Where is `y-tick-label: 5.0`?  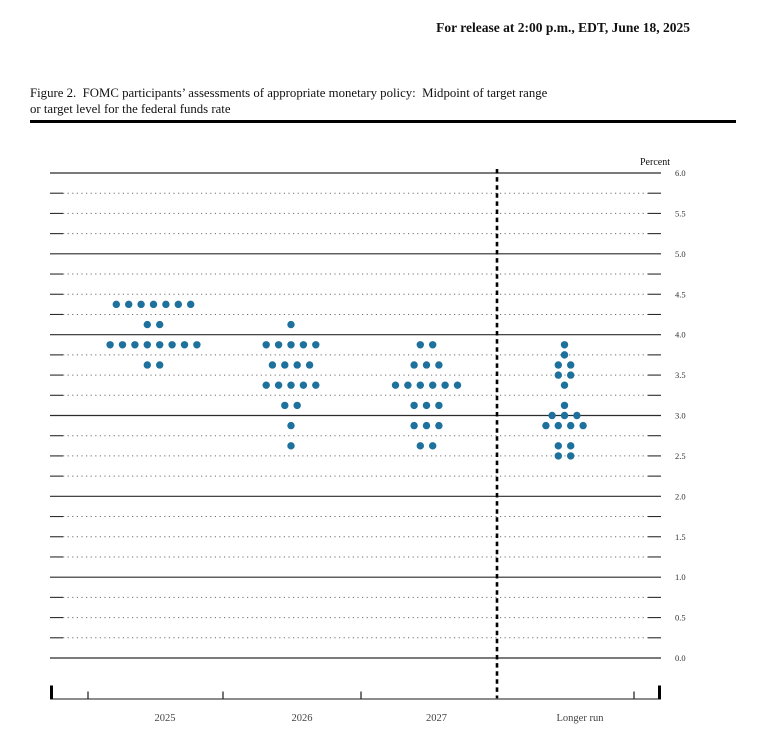 y-tick-label: 5.0 is located at coordinates (680, 254).